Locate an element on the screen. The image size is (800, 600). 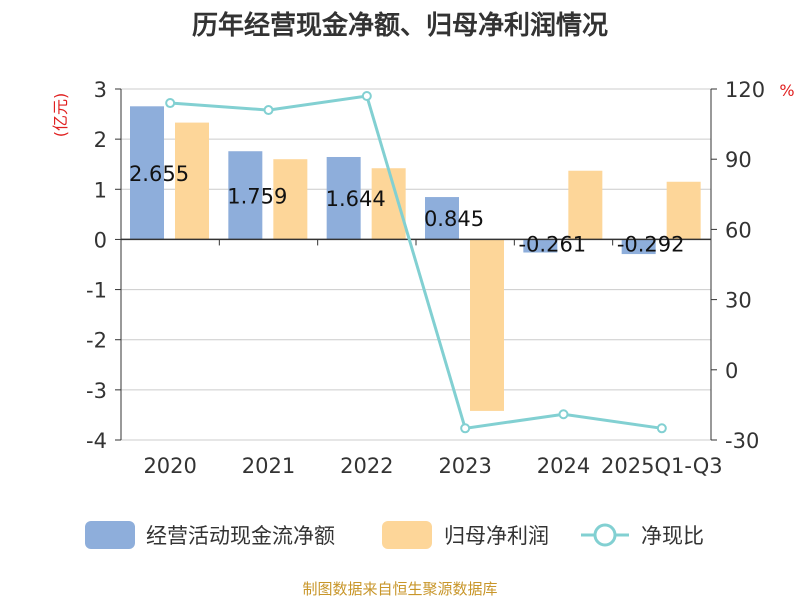
cashflow-data-label: 1.759 is located at coordinates (257, 196).